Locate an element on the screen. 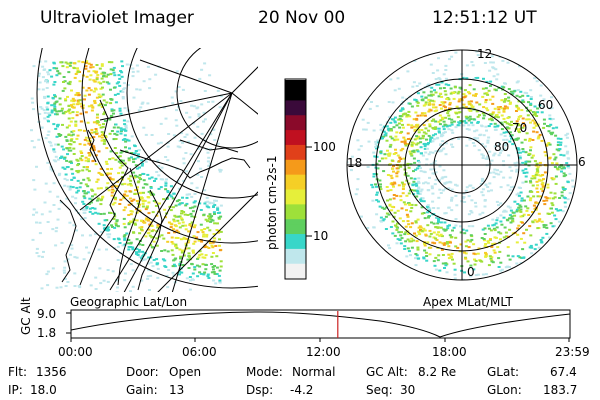 The image size is (600, 400). altitude-curve is located at coordinates (320, 324).